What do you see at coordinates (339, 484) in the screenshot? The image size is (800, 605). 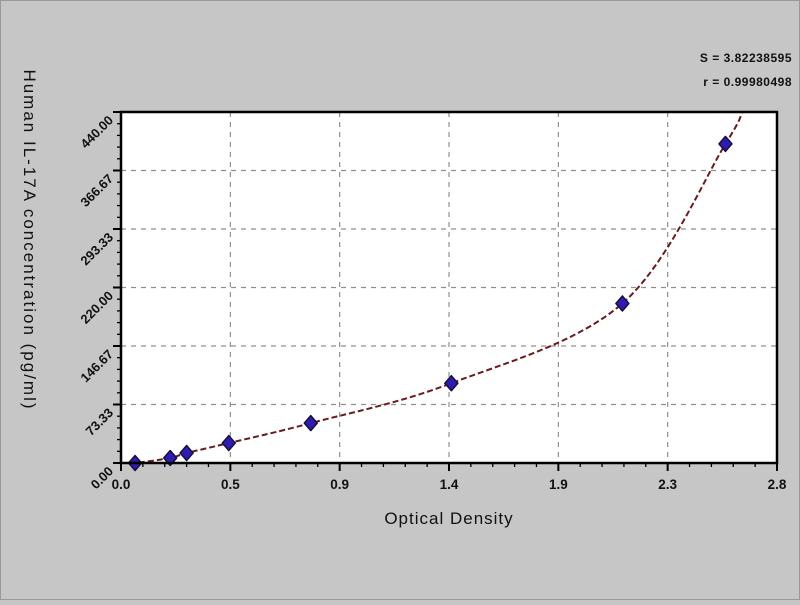 I see `x-tick-label: 0.9` at bounding box center [339, 484].